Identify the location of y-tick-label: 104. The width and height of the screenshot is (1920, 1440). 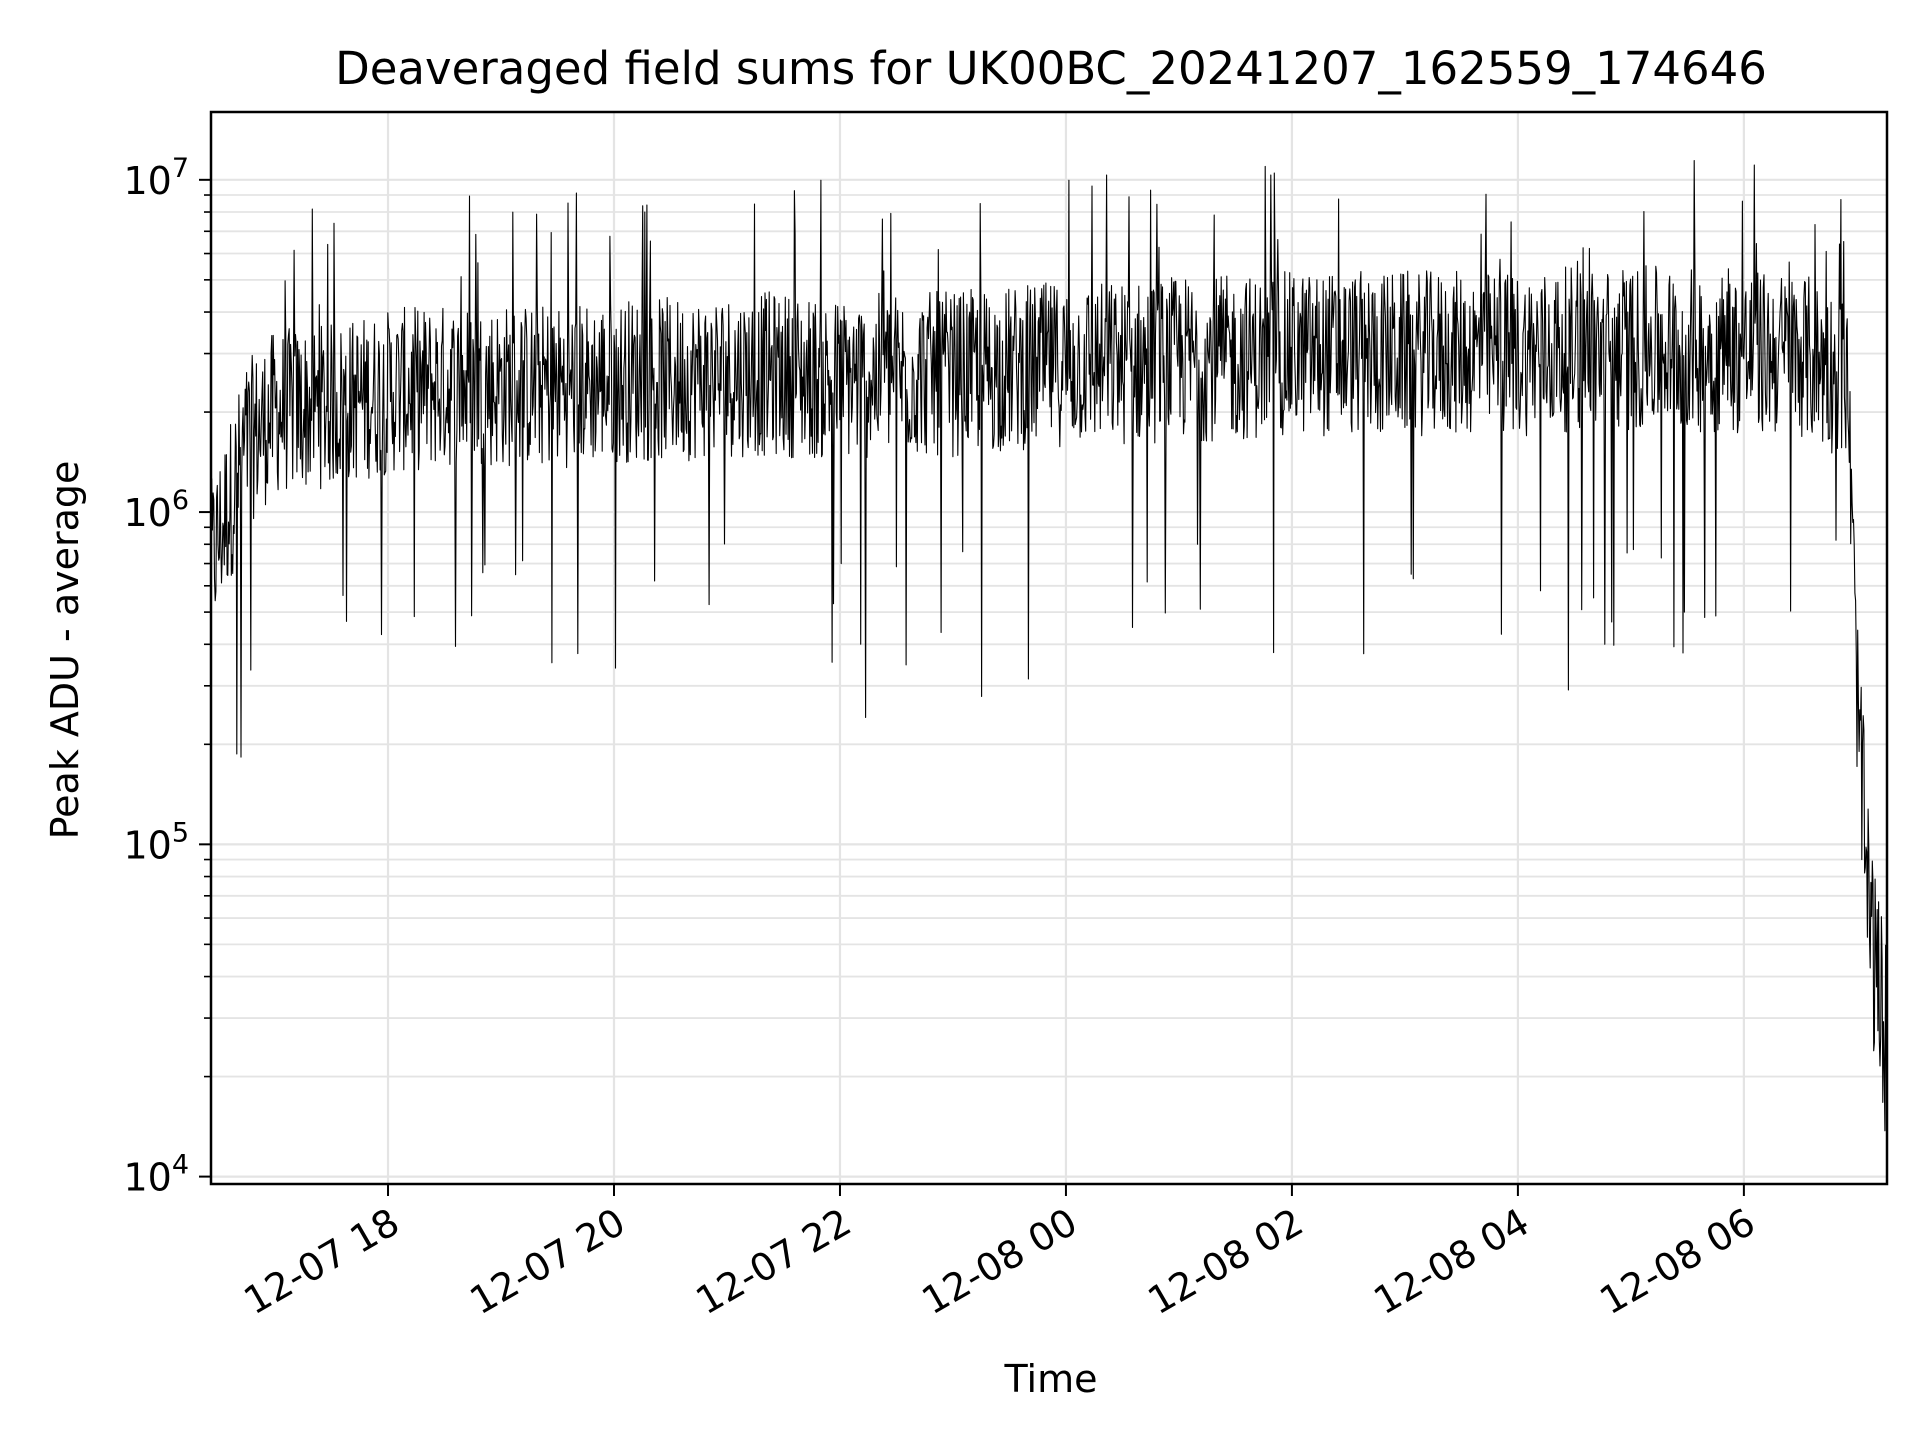
(156, 1175).